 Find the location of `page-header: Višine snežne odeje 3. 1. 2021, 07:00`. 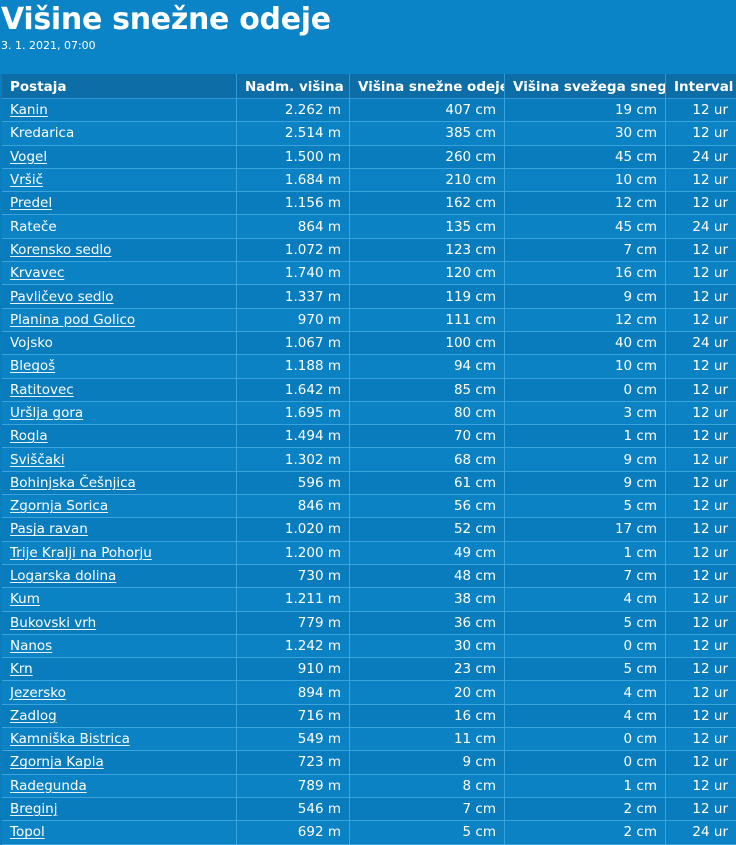

page-header: Višine snežne odeje 3. 1. 2021, 07:00 is located at coordinates (368, 37).